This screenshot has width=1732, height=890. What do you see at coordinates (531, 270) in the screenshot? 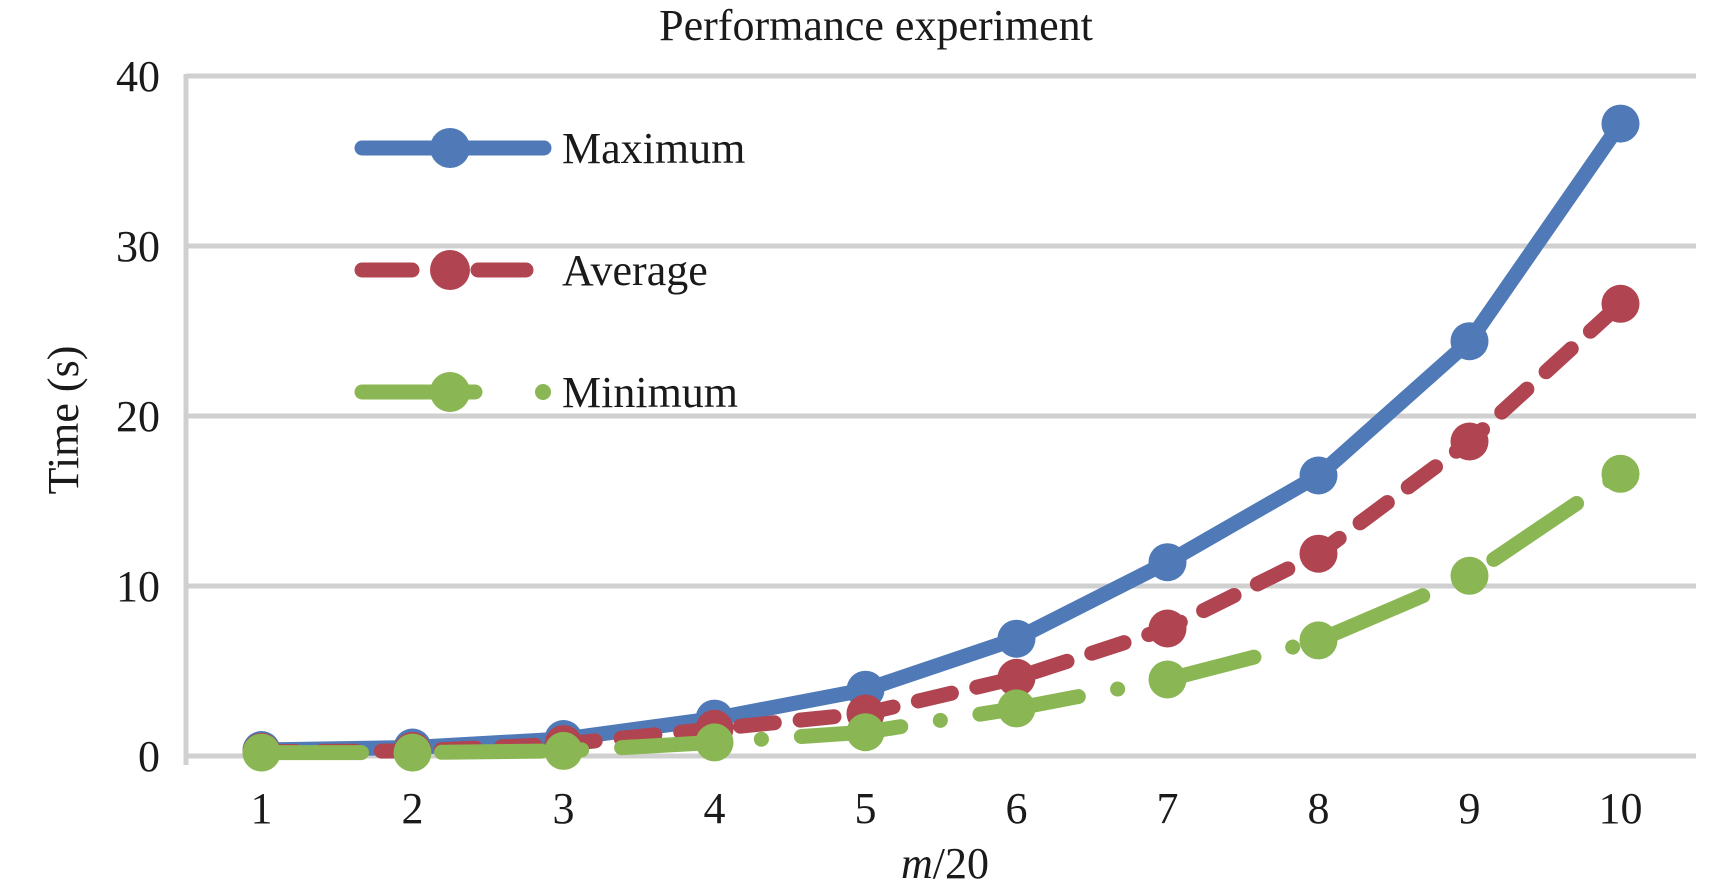
I see `legend-item-average: Average` at bounding box center [531, 270].